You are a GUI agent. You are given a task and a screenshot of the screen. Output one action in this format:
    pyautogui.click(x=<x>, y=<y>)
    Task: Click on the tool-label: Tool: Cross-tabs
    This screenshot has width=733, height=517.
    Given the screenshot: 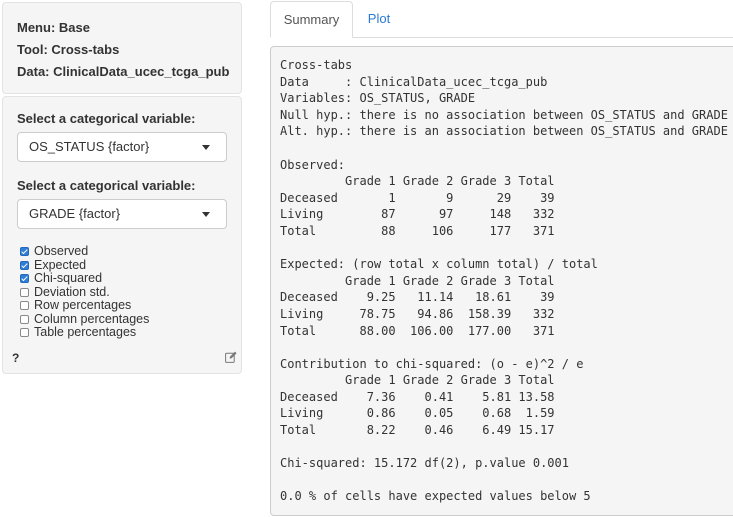 What is the action you would take?
    pyautogui.click(x=68, y=49)
    